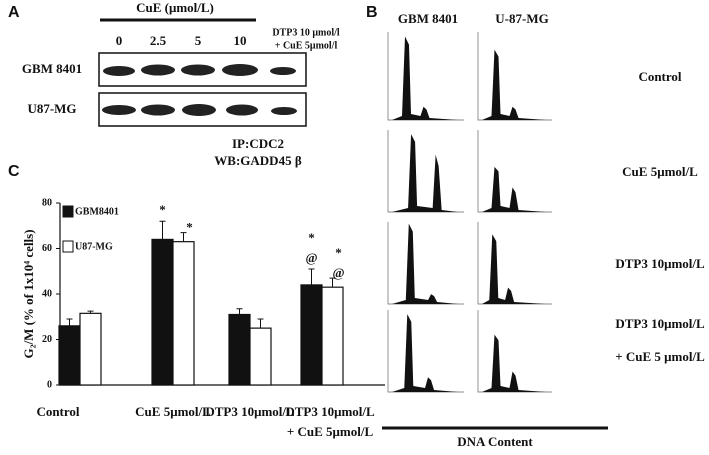 The image size is (709, 455). What do you see at coordinates (47, 202) in the screenshot?
I see `y-tick-label: 80` at bounding box center [47, 202].